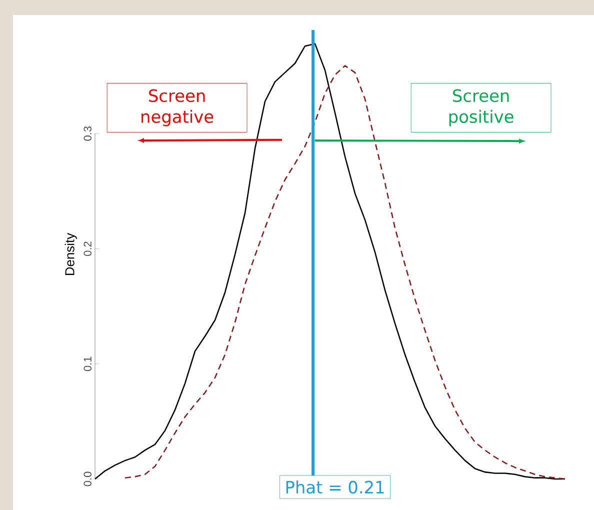 The image size is (594, 510). Describe the element at coordinates (178, 107) in the screenshot. I see `annotation: Screen negative` at that location.